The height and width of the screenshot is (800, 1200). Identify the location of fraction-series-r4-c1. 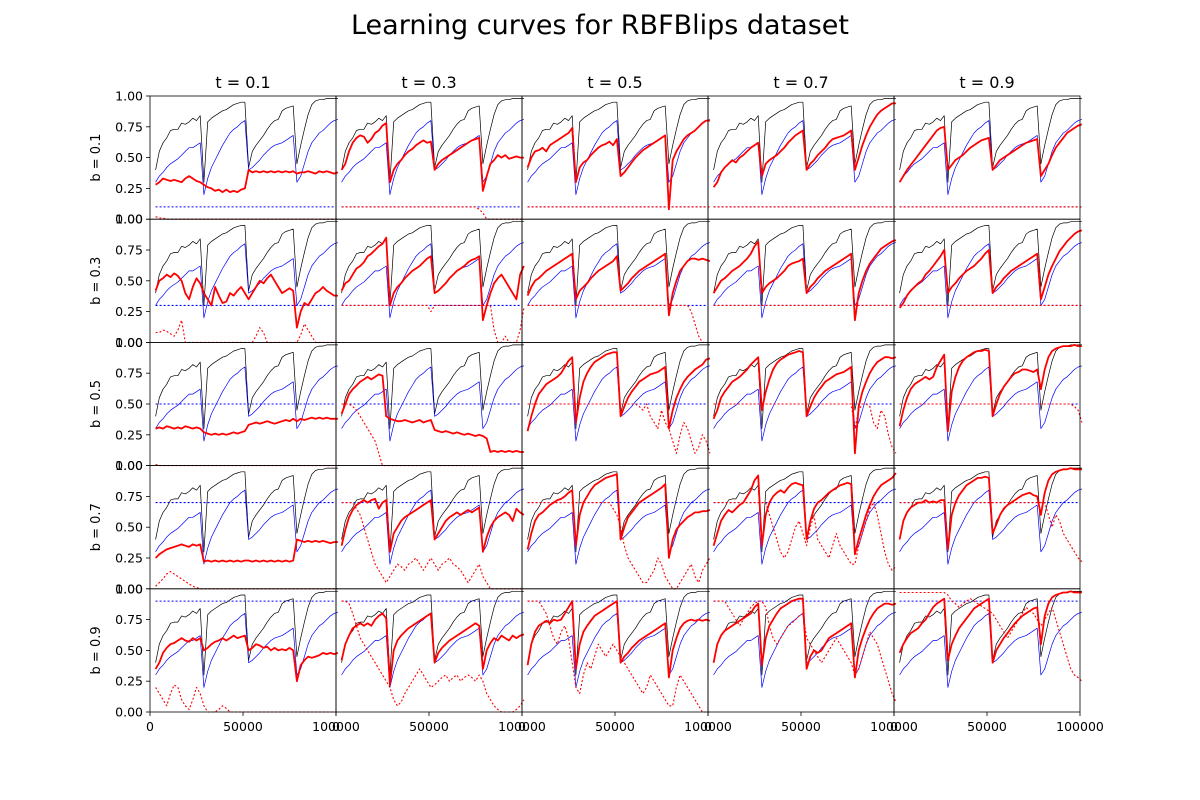
(246, 580).